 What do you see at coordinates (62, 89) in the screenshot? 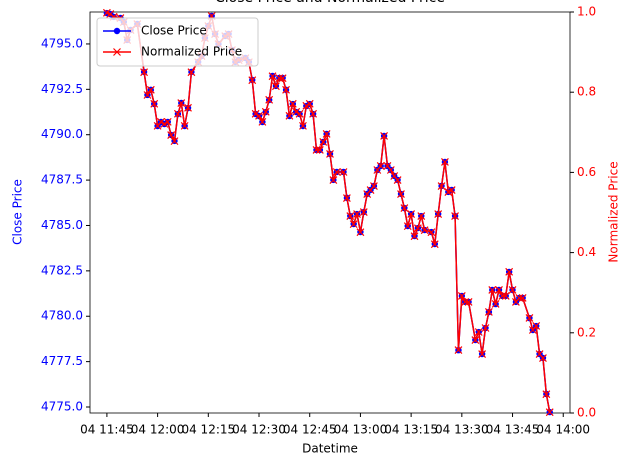
I see `y-tick-label: 4792.5` at bounding box center [62, 89].